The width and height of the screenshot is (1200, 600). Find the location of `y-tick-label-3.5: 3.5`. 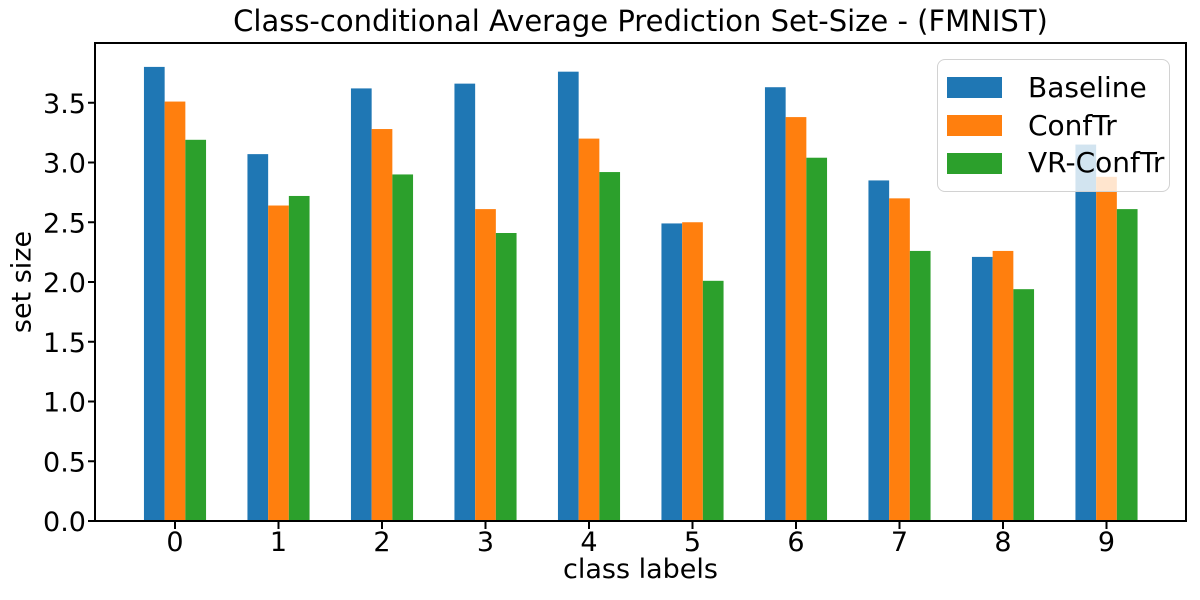

y-tick-label-3.5: 3.5 is located at coordinates (64, 104).